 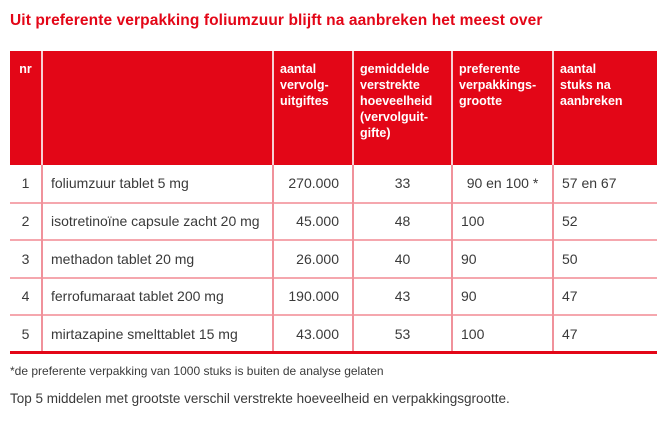 What do you see at coordinates (26, 220) in the screenshot?
I see `cell-nr: 2` at bounding box center [26, 220].